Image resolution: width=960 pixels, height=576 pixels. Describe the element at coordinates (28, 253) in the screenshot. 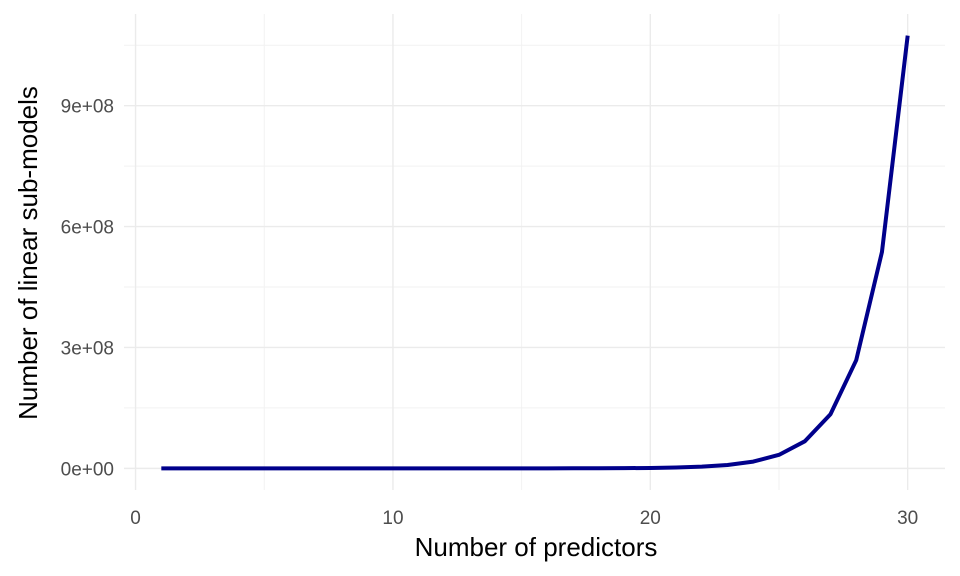

I see `y-axis-title: Number of linear sub-models` at that location.